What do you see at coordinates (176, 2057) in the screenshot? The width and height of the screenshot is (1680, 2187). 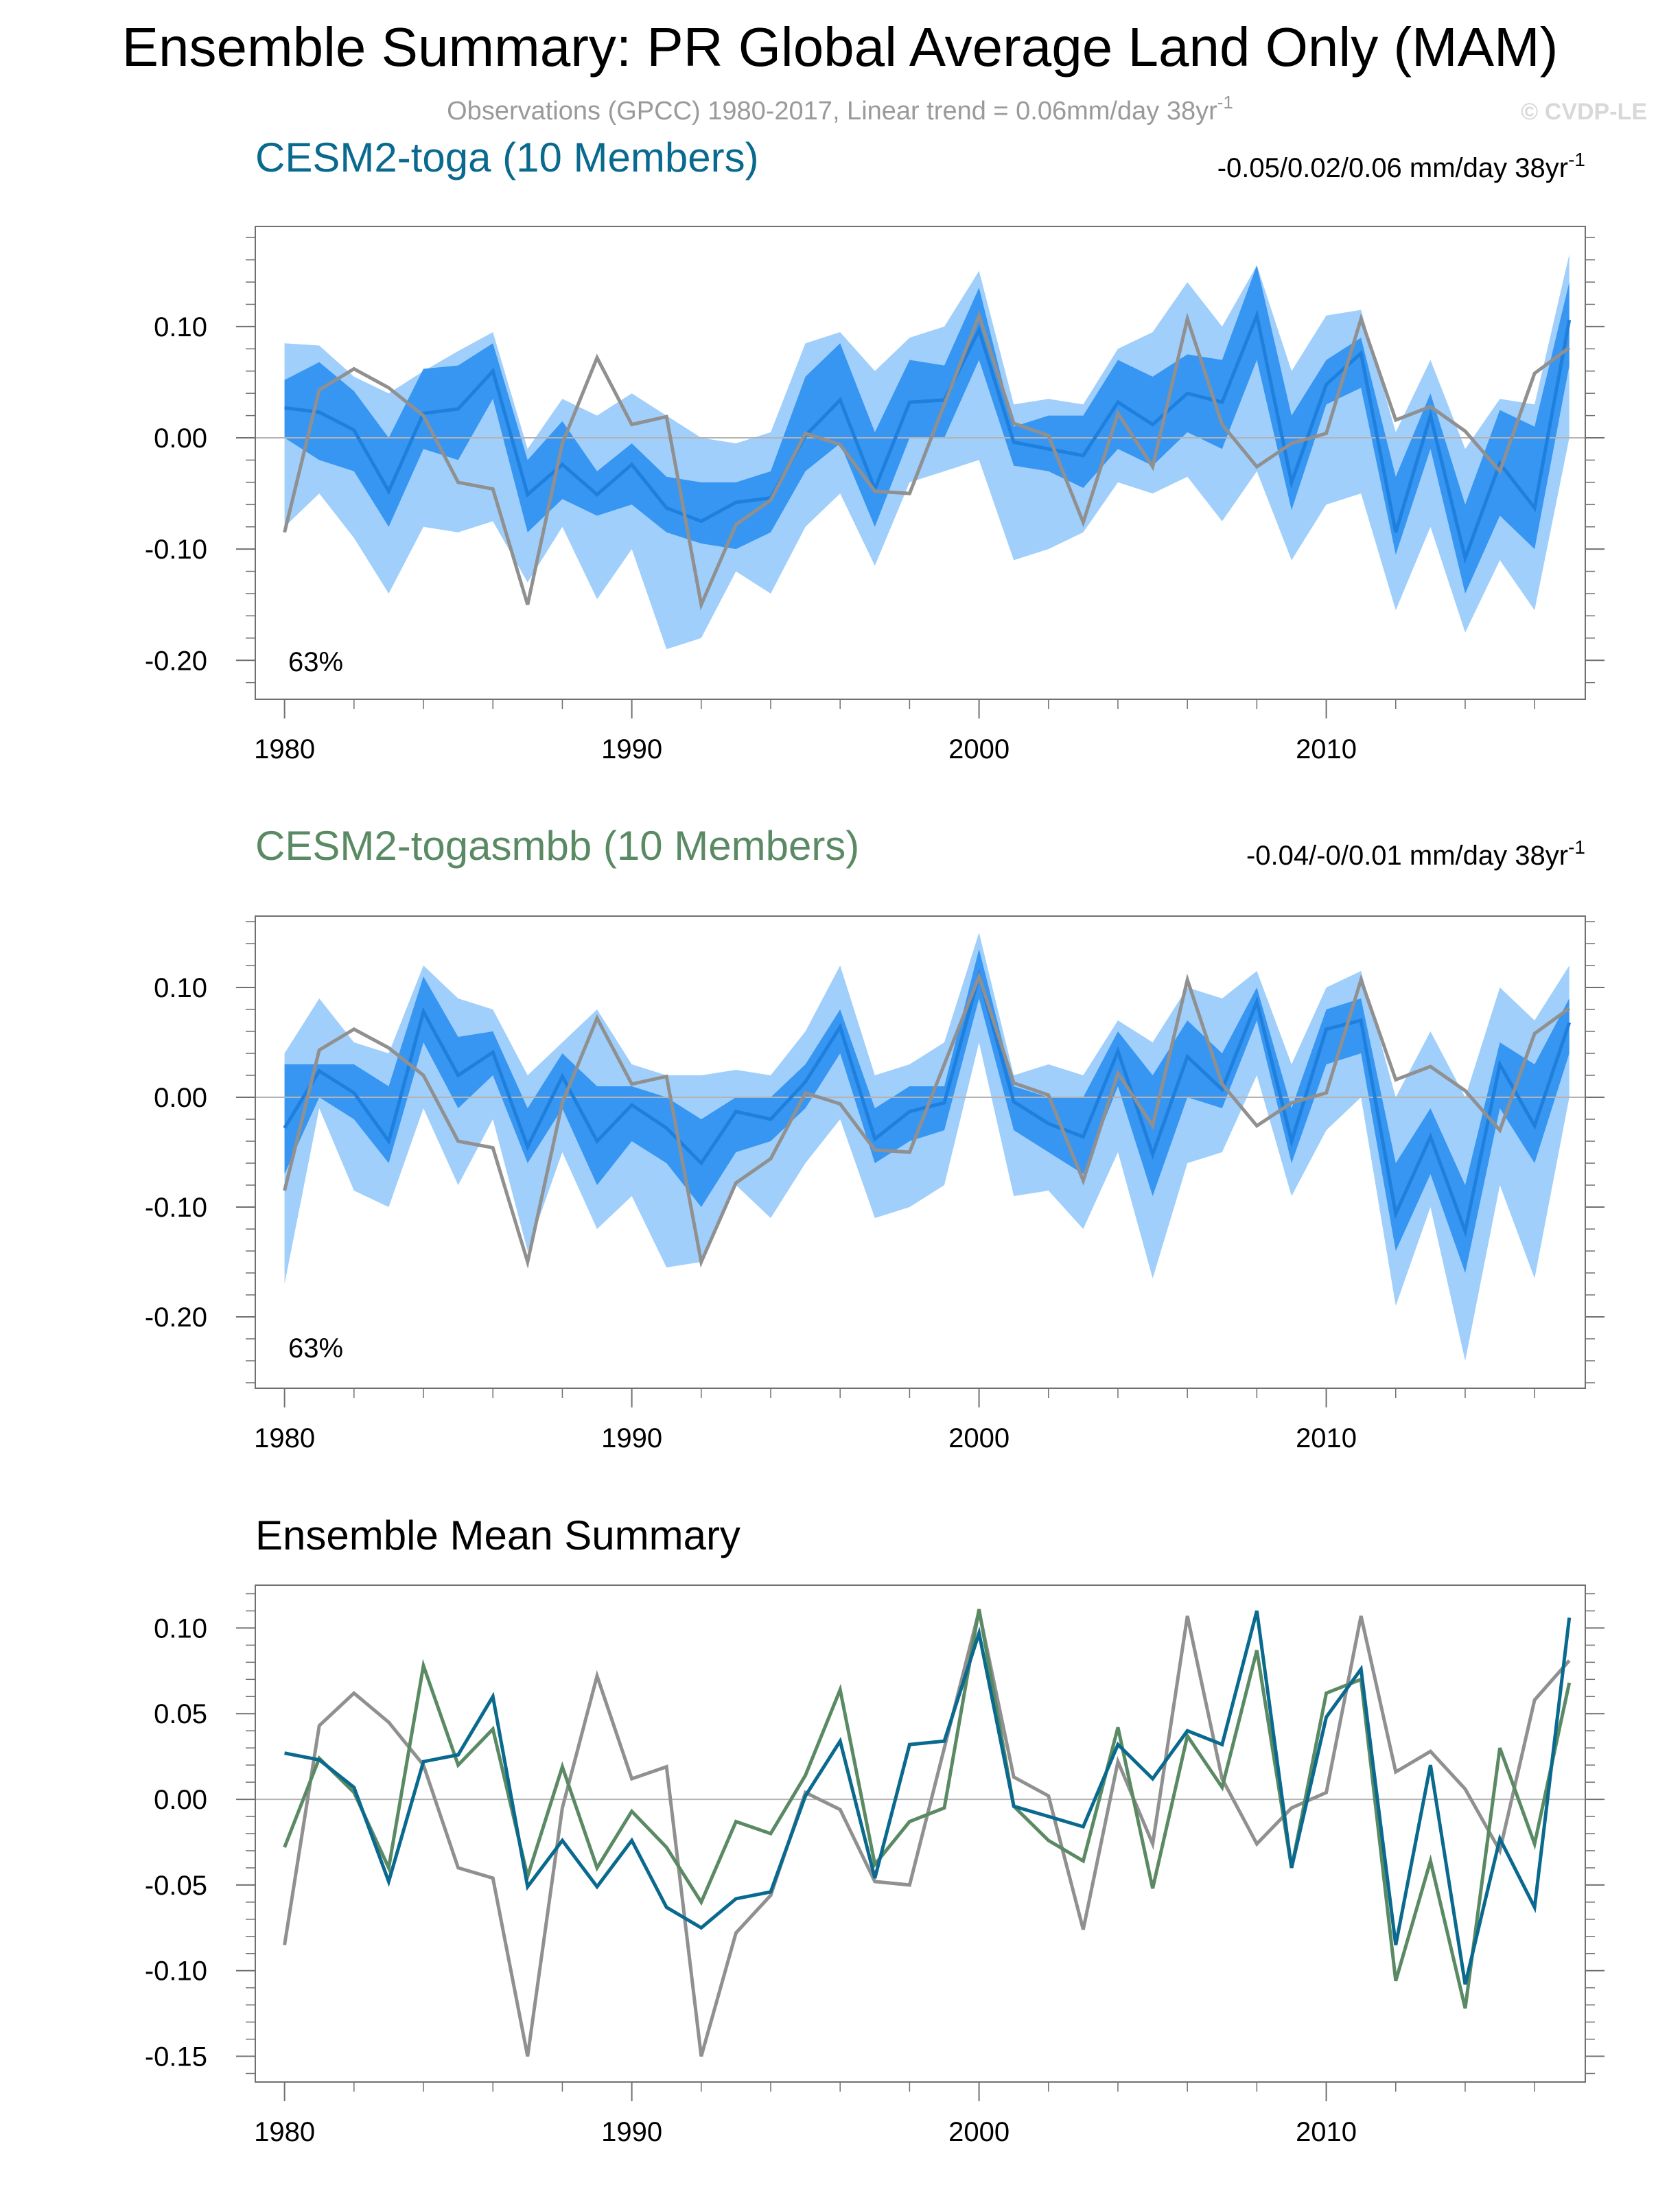 I see `y-tick-label: -0.15` at bounding box center [176, 2057].